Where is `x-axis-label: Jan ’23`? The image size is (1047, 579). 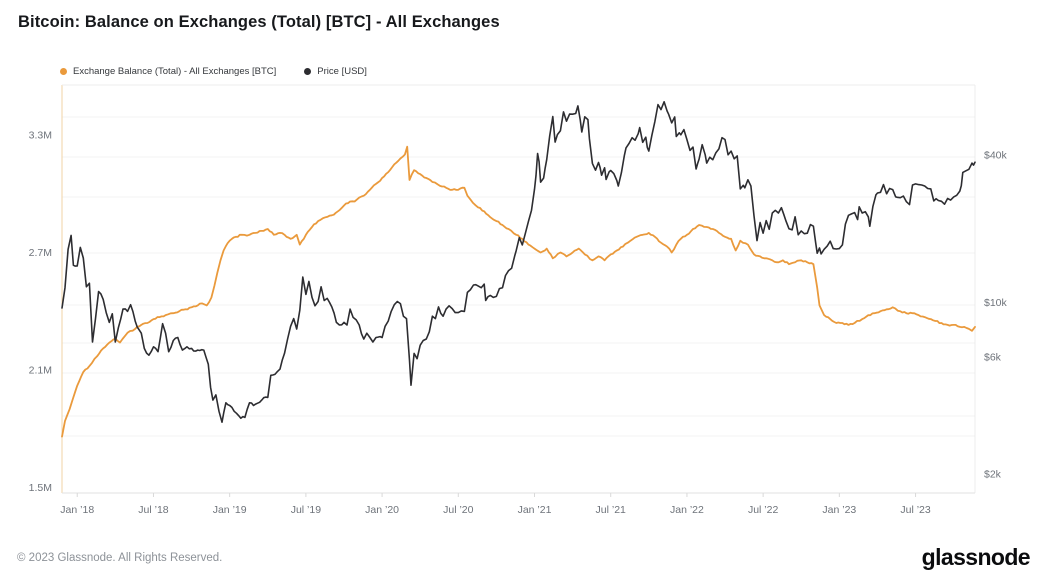
x-axis-label: Jan ’23 is located at coordinates (839, 510).